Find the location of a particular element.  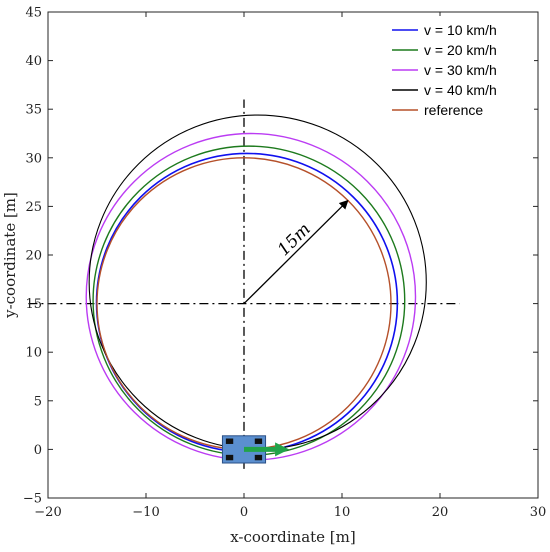

y-tick-label: 20 is located at coordinates (33, 256).